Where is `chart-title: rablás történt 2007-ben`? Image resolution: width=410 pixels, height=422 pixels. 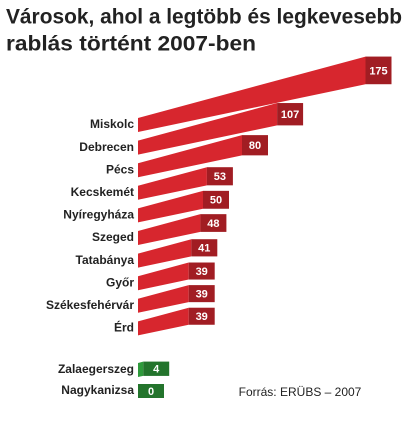
chart-title: rablás történt 2007-ben is located at coordinates (131, 44).